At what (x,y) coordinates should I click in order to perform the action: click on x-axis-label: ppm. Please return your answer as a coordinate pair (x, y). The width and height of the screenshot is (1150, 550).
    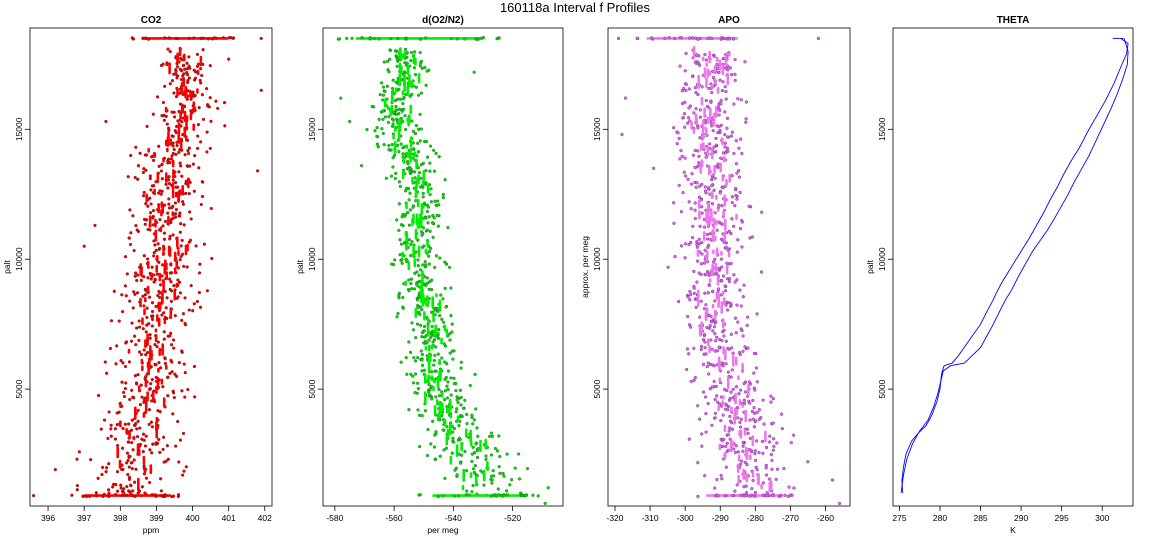
    Looking at the image, I should click on (151, 530).